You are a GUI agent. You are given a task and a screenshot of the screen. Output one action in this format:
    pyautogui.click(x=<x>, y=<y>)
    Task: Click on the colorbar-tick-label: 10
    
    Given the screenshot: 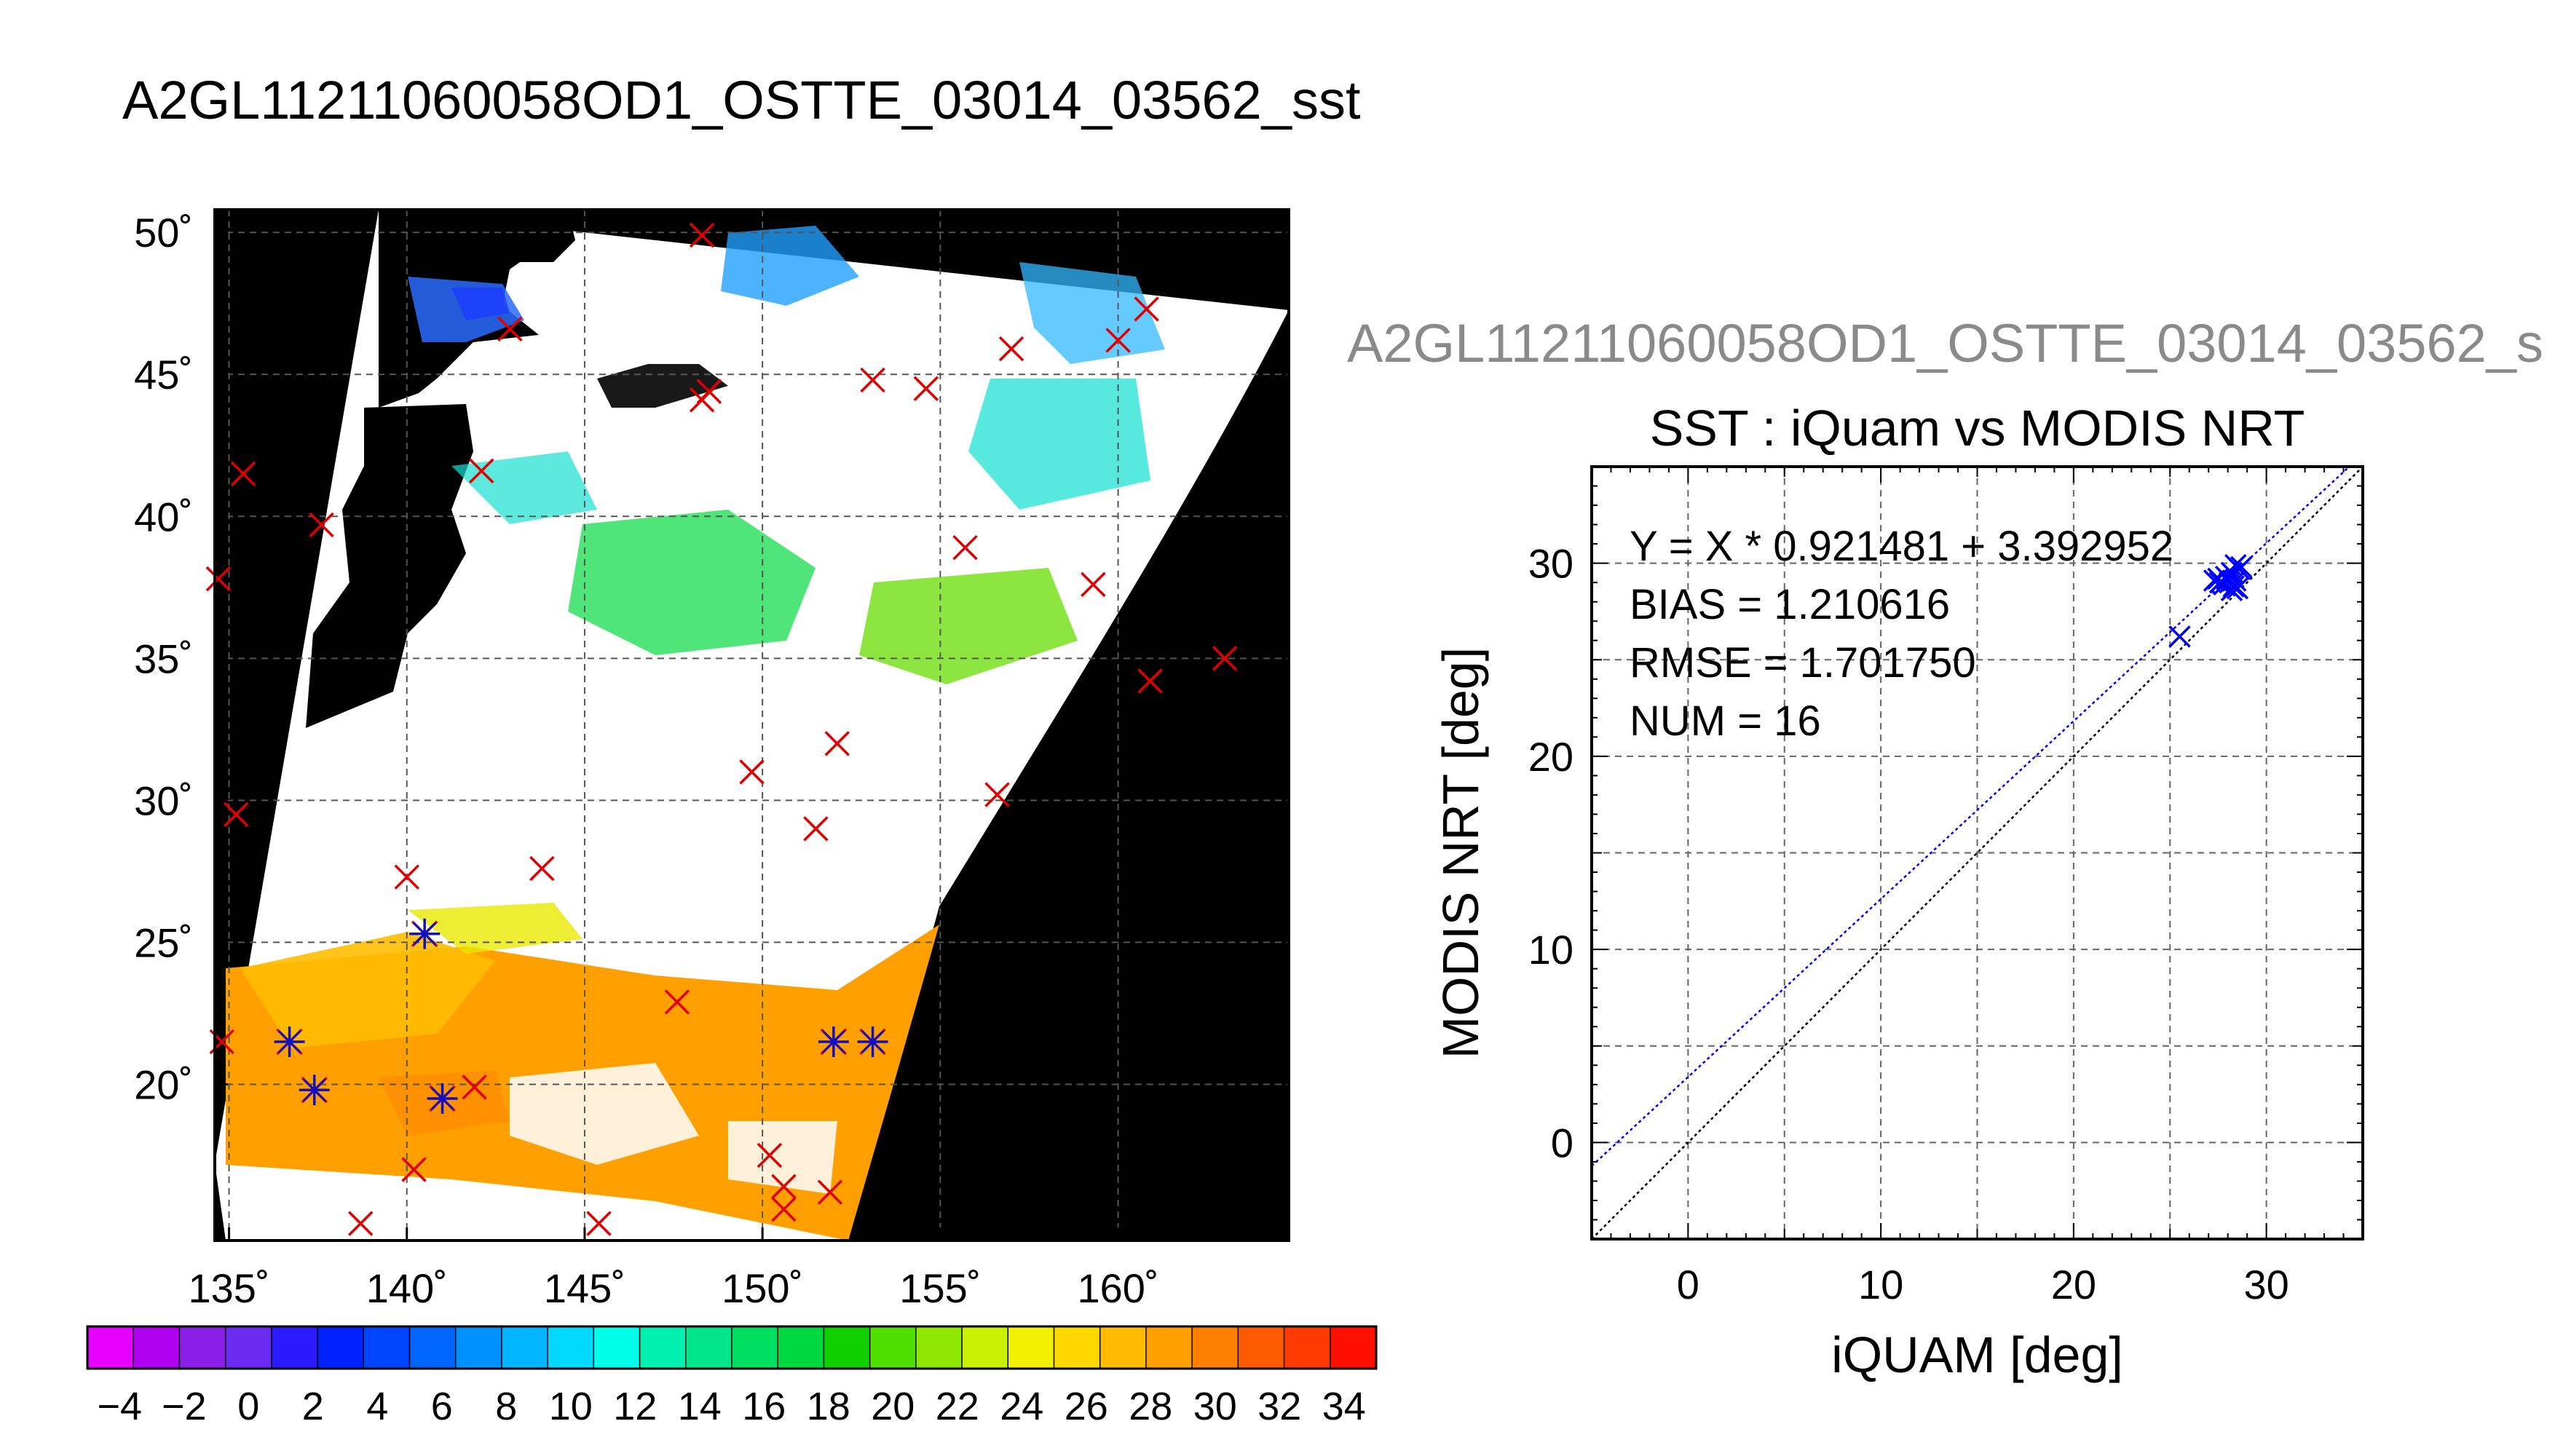 What is the action you would take?
    pyautogui.click(x=571, y=1406)
    